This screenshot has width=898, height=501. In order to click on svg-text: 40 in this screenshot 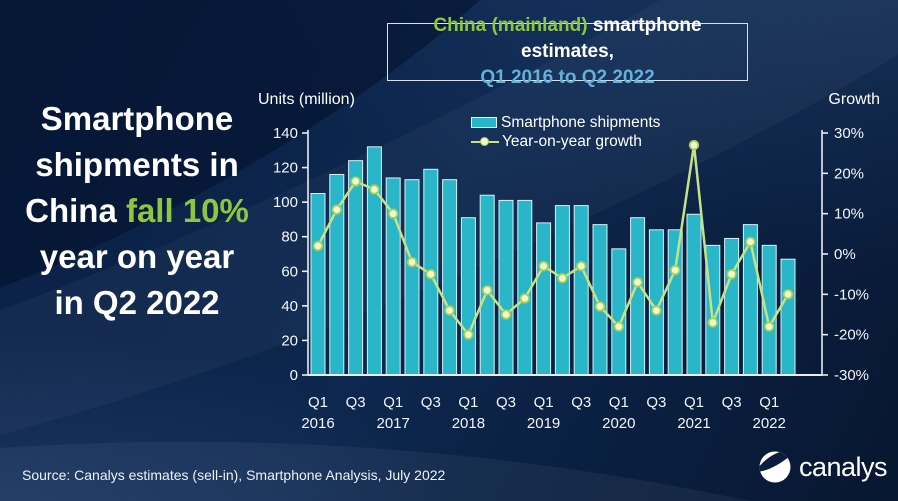, I will do `click(289, 306)`.